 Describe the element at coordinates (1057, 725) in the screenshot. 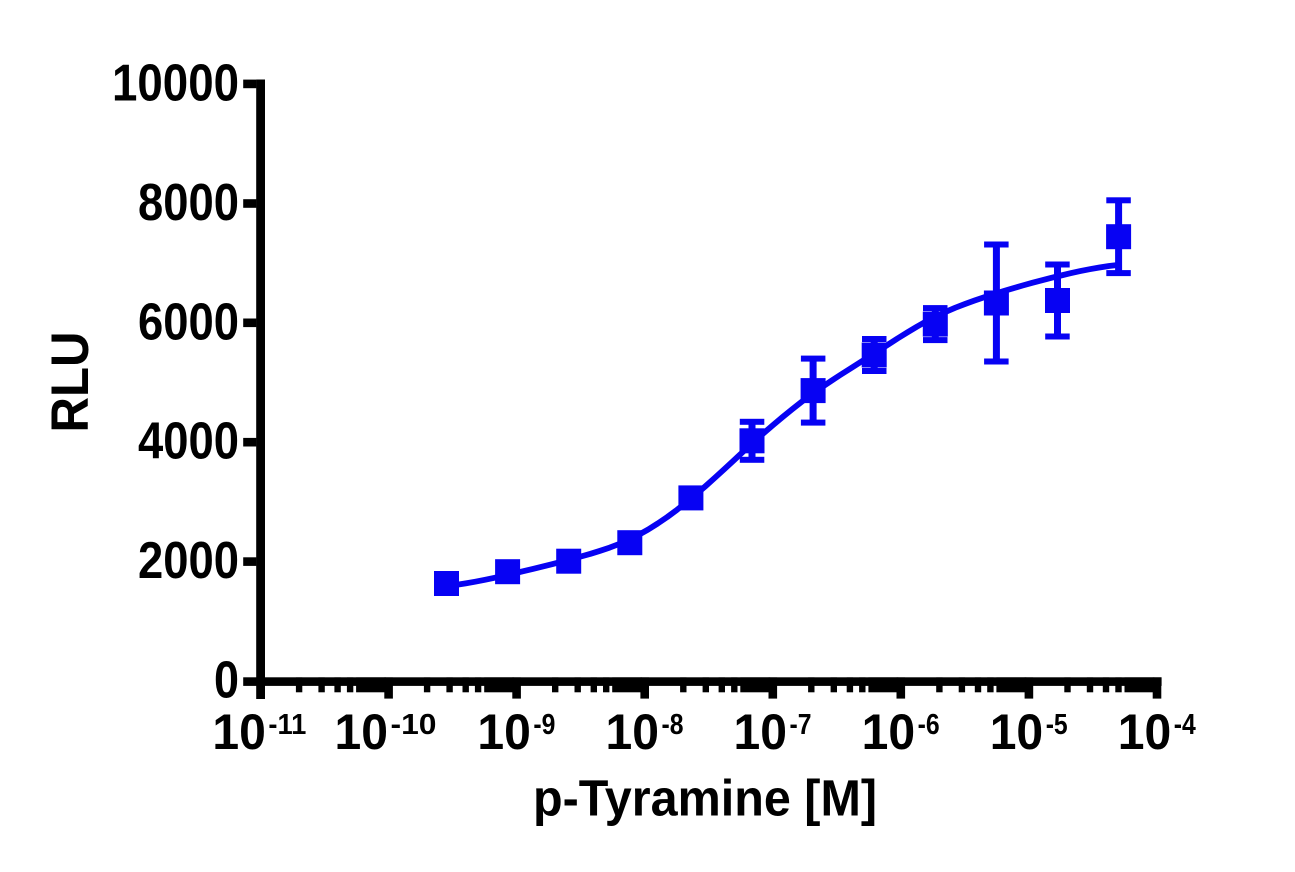

I see `svg-text: -5` at that location.